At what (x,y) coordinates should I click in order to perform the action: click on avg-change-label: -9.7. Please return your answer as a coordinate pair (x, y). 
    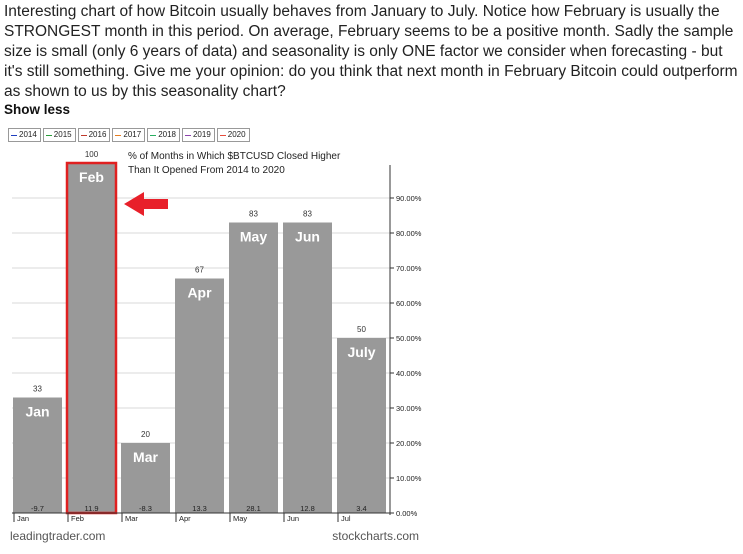
    Looking at the image, I should click on (37, 508).